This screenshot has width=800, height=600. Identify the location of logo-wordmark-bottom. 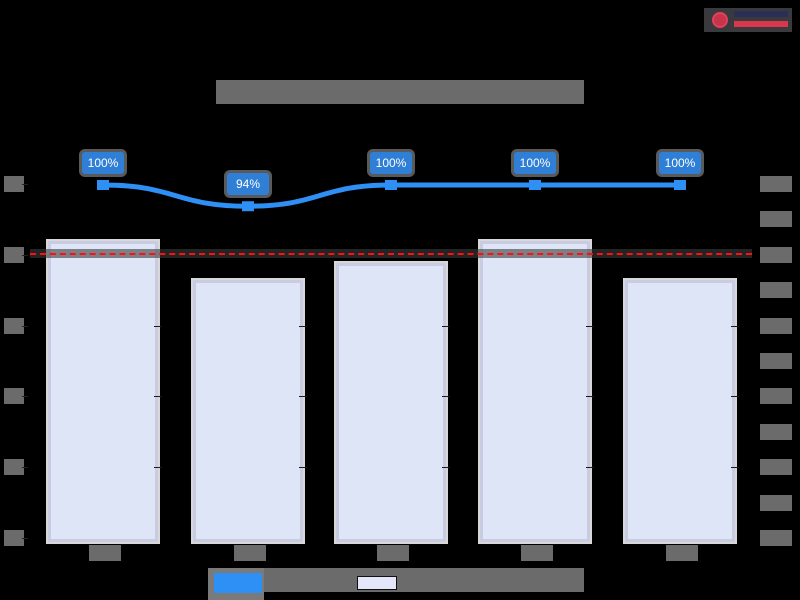
(761, 24).